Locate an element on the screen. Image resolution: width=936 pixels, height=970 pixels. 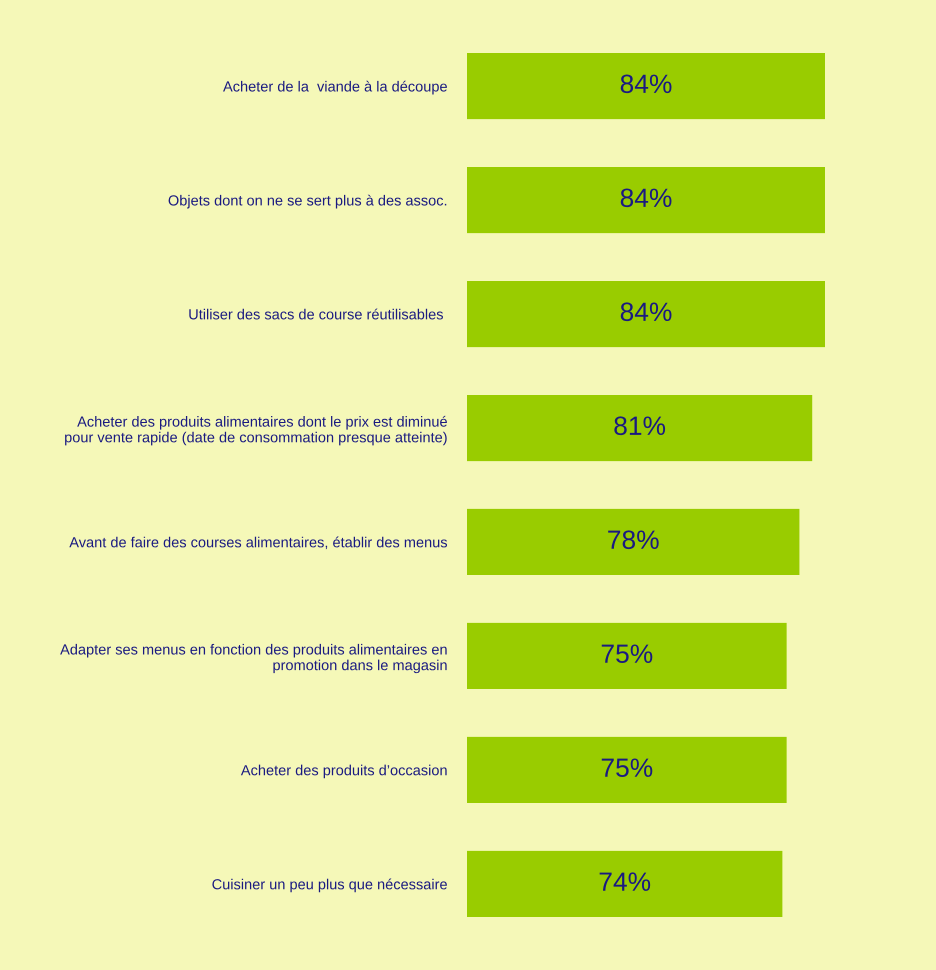
data-label: 78% is located at coordinates (633, 540).